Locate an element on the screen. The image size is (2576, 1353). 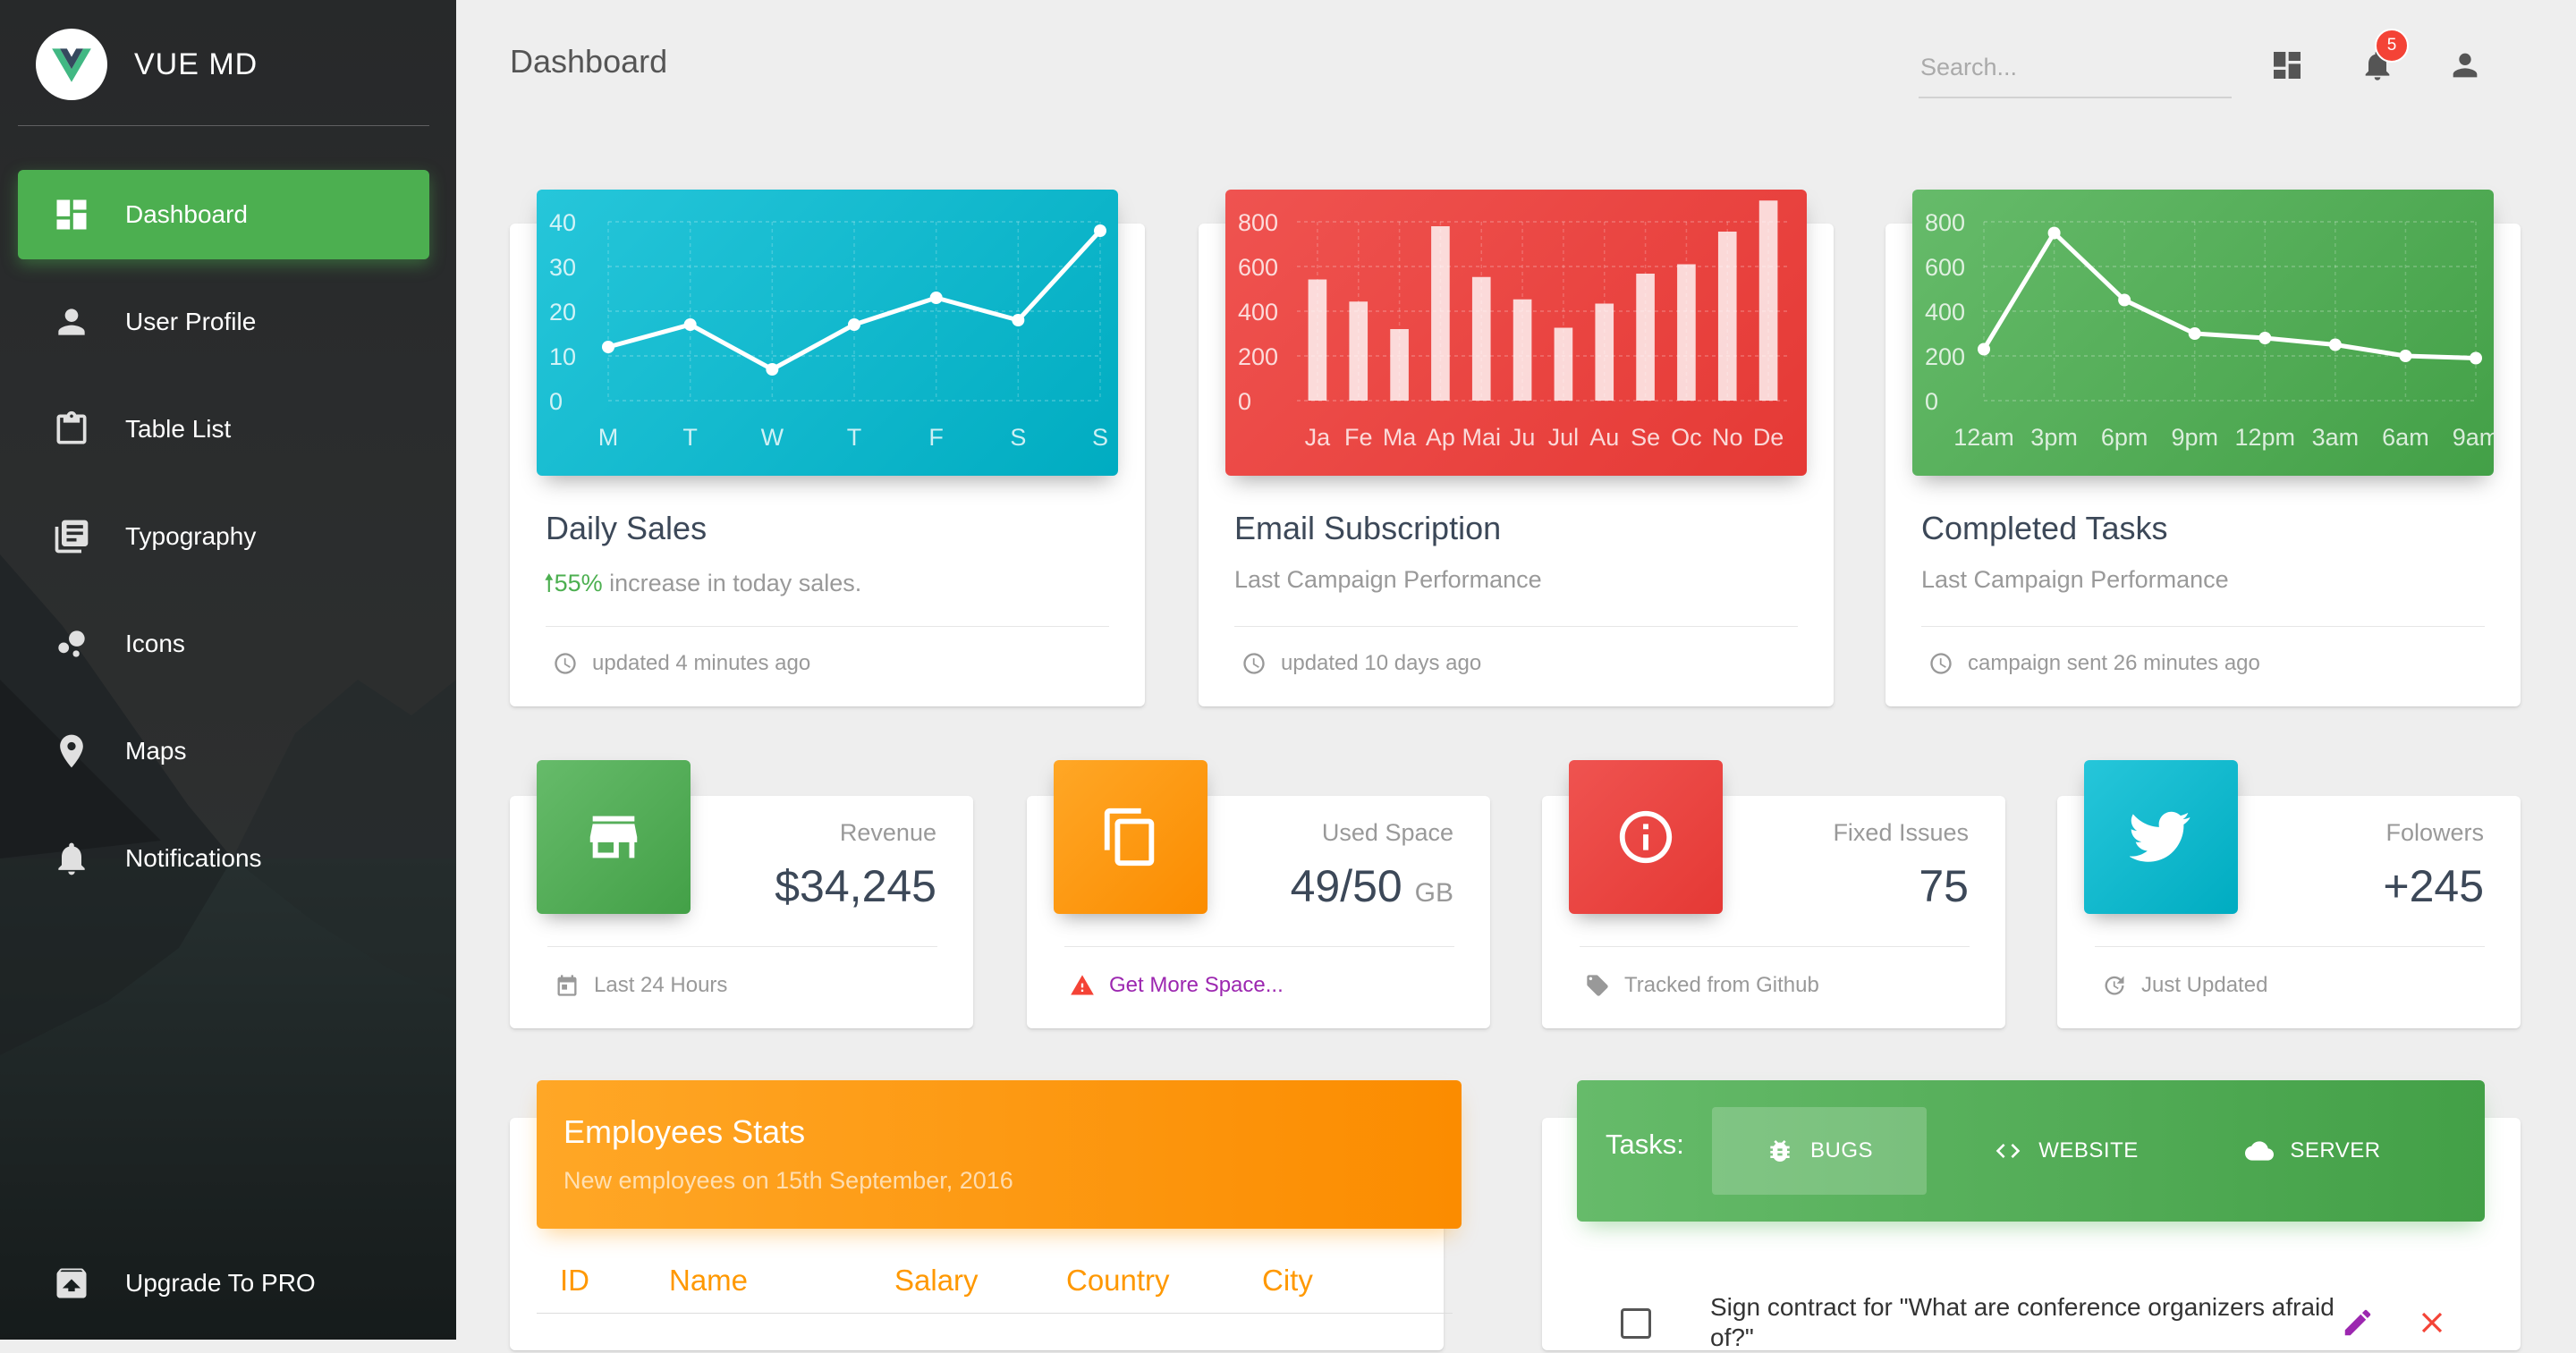
update-icon is located at coordinates (2114, 985).